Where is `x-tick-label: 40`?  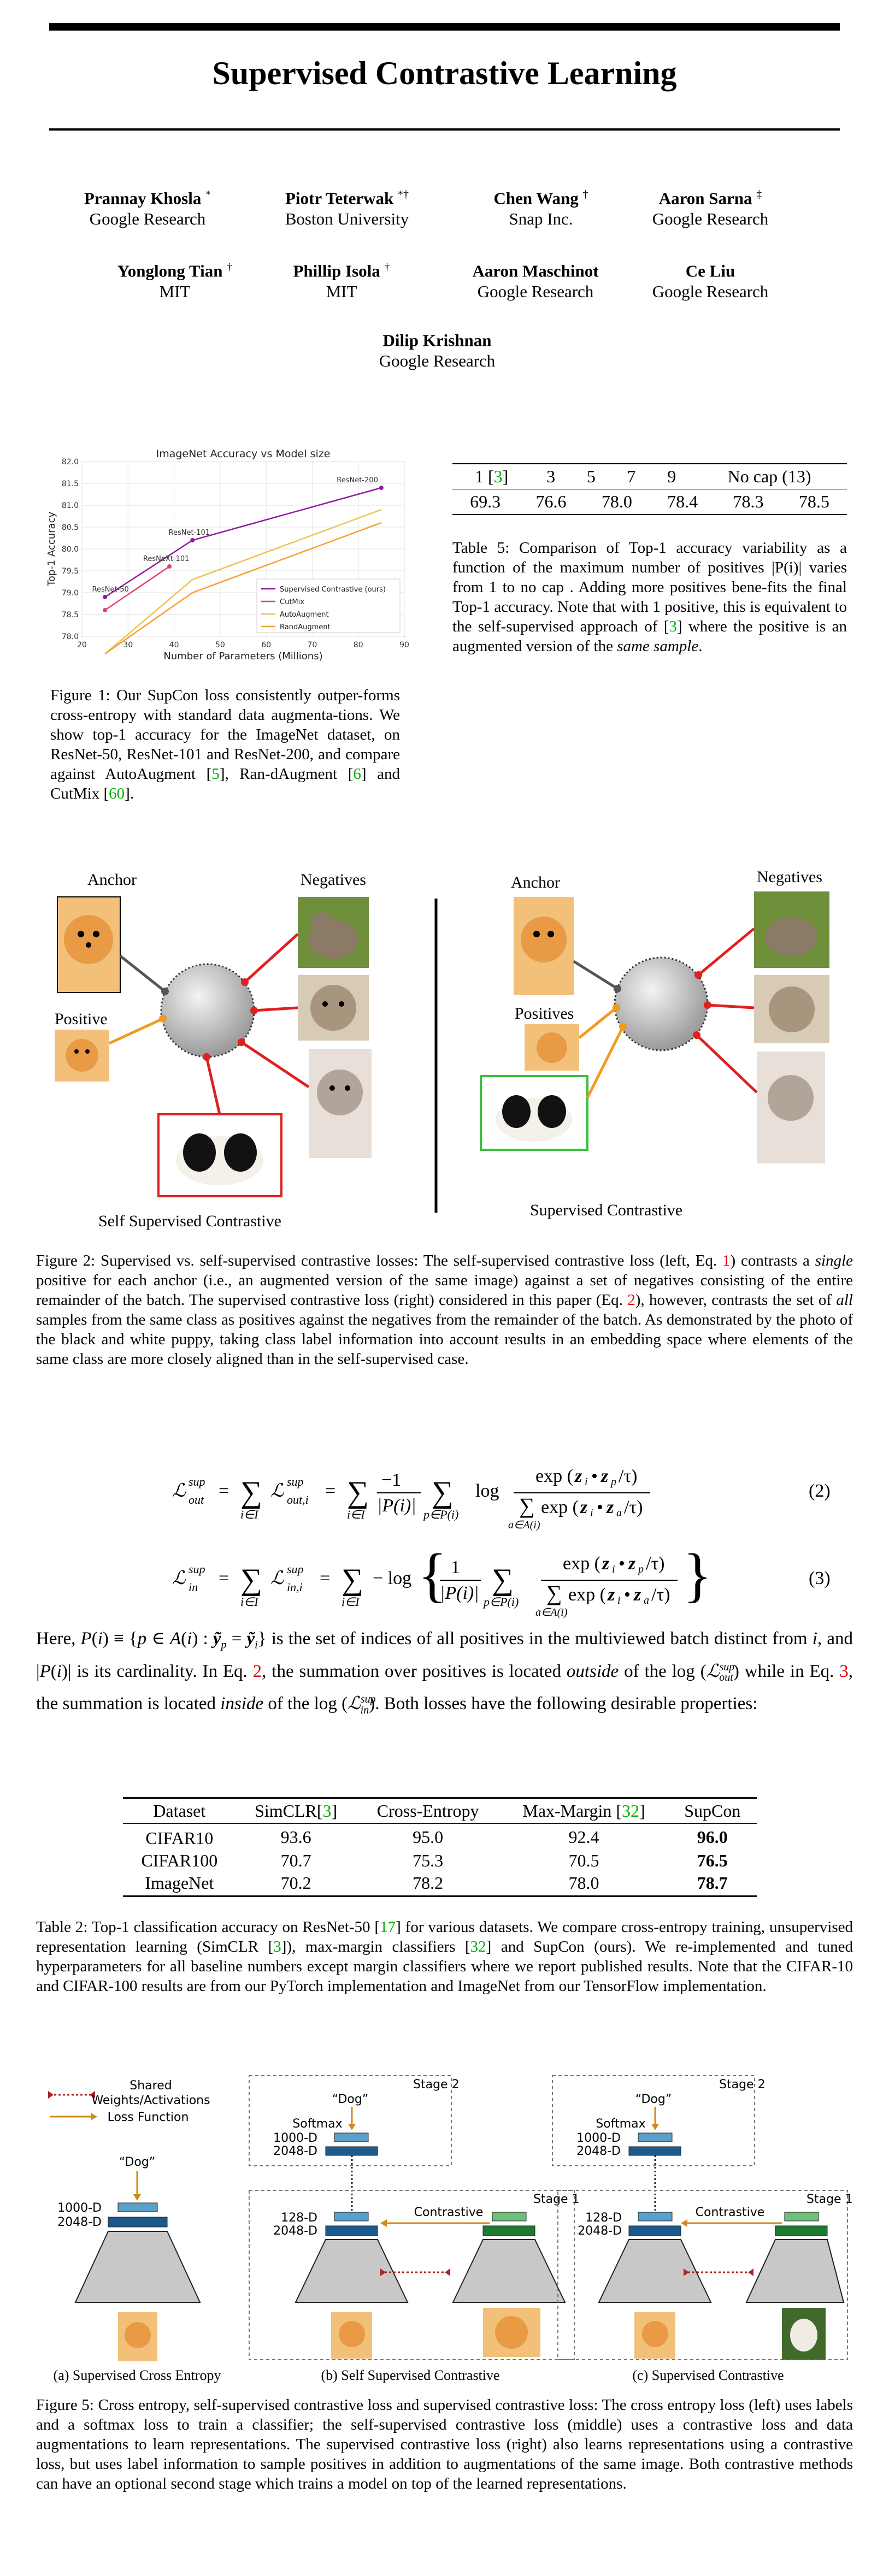
x-tick-label: 40 is located at coordinates (174, 645).